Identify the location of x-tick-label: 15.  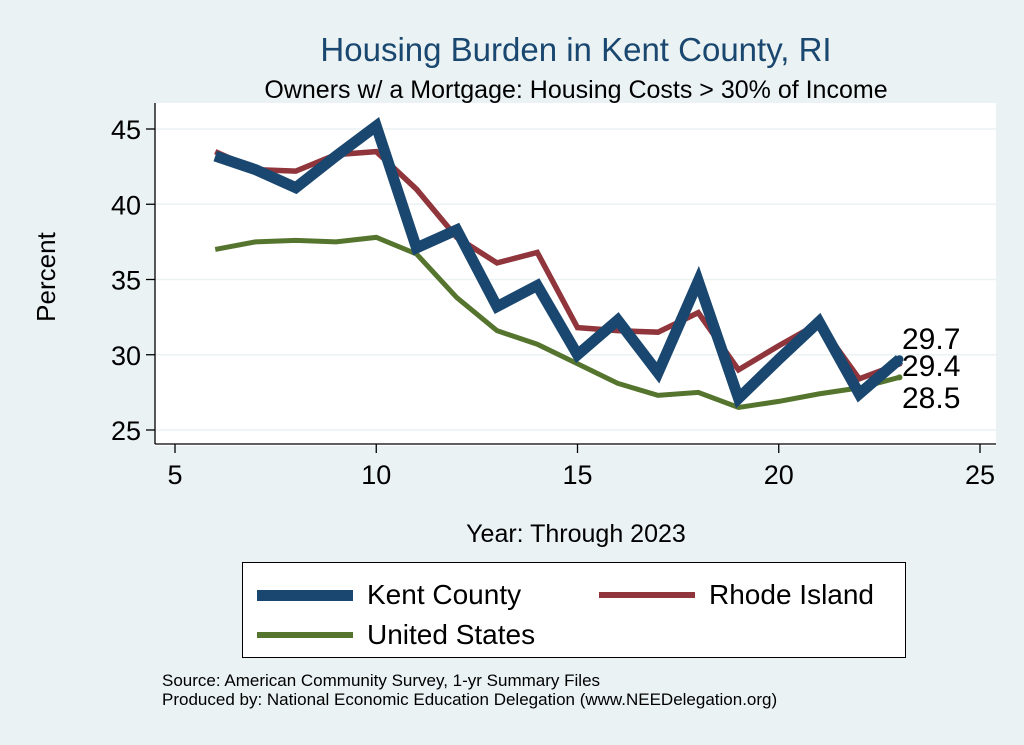
(577, 475).